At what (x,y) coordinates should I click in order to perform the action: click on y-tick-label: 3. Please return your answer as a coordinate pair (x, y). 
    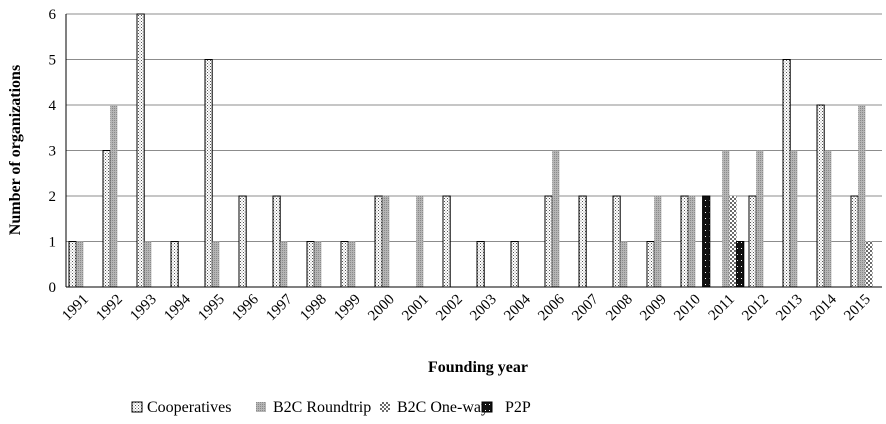
    Looking at the image, I should click on (53, 152).